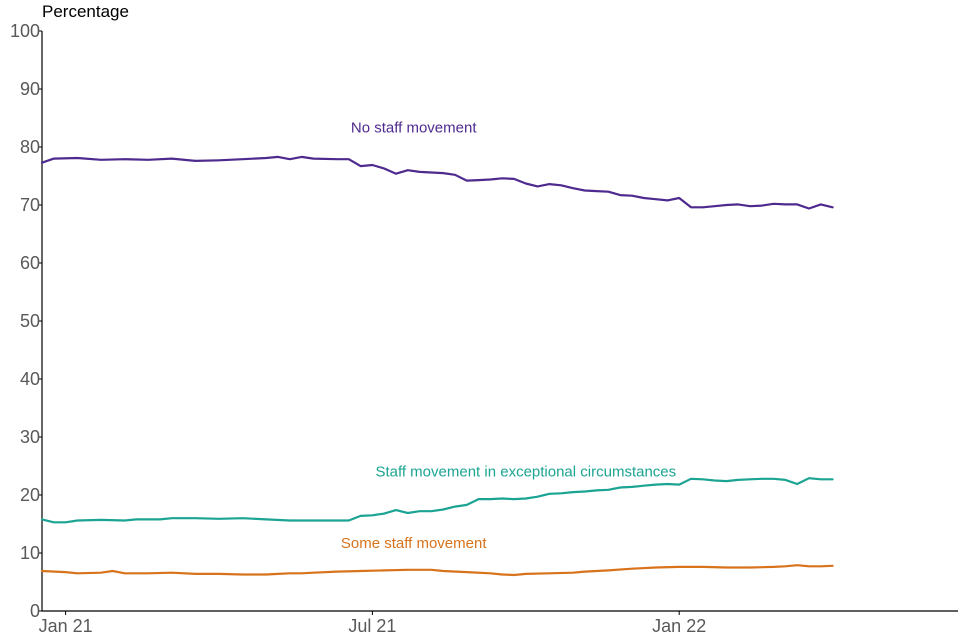 This screenshot has height=640, width=960. What do you see at coordinates (30, 205) in the screenshot?
I see `y-tick-label: 70` at bounding box center [30, 205].